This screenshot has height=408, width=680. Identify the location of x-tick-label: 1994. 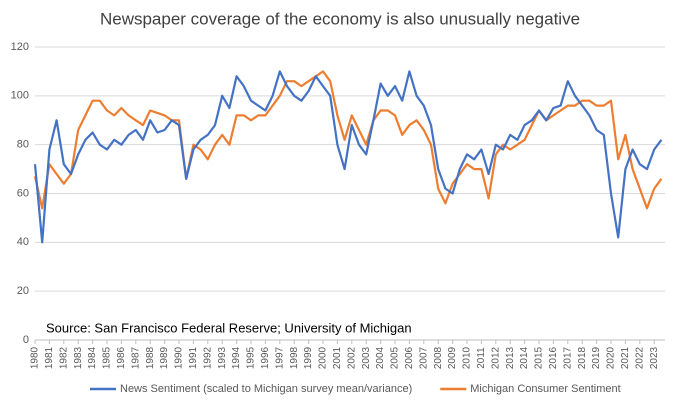
(236, 357).